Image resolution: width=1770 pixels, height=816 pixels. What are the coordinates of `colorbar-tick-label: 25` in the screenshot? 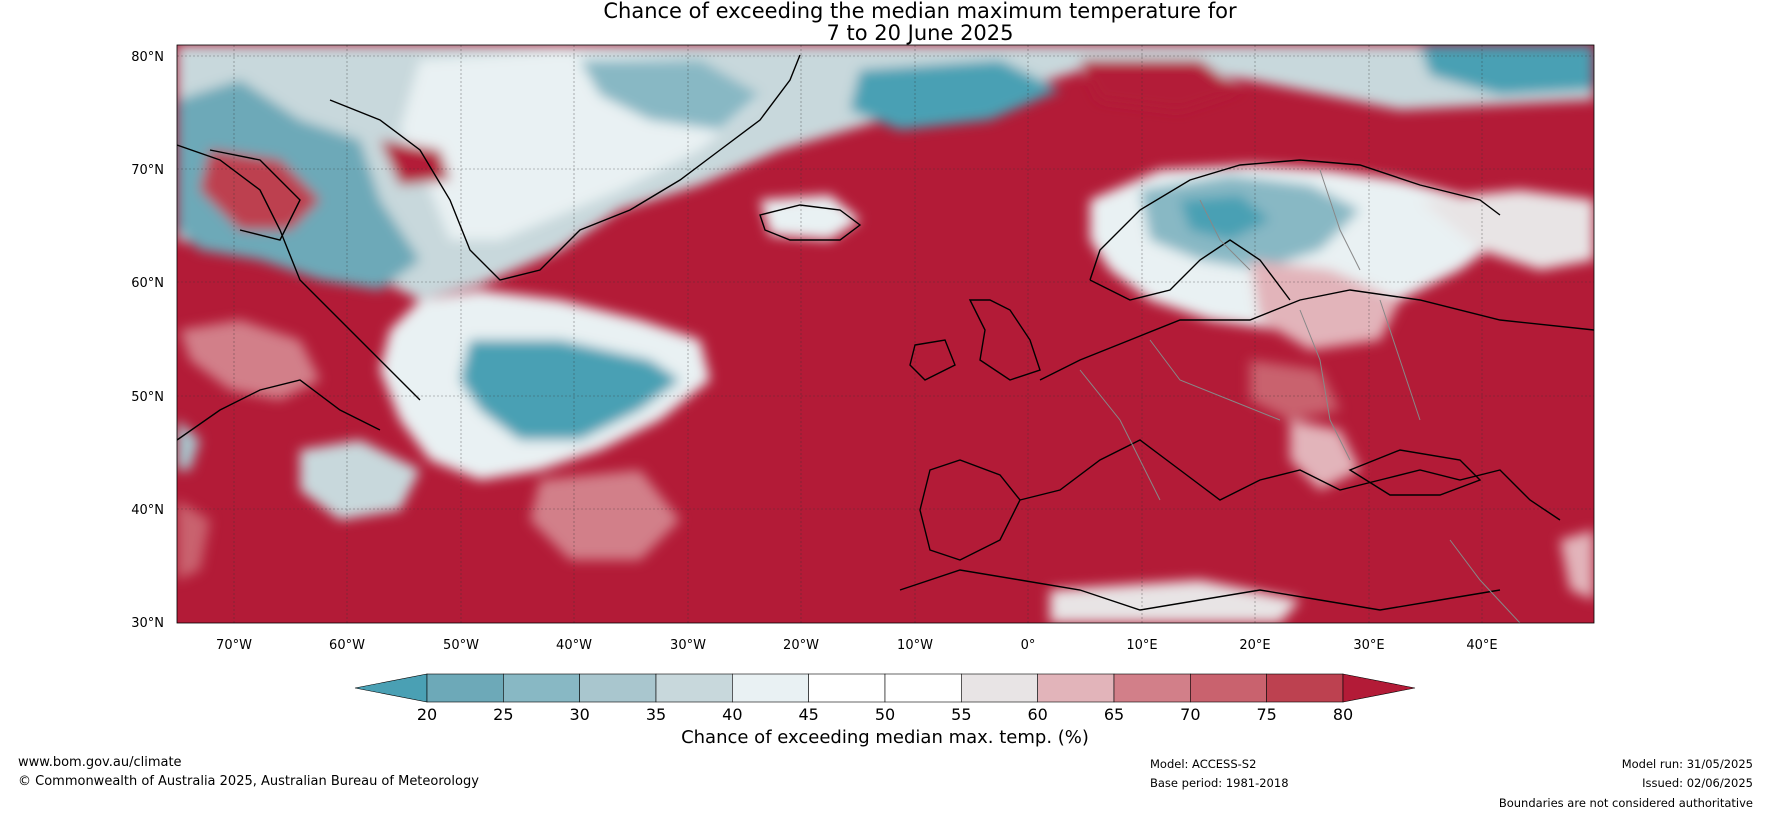 It's located at (503, 714).